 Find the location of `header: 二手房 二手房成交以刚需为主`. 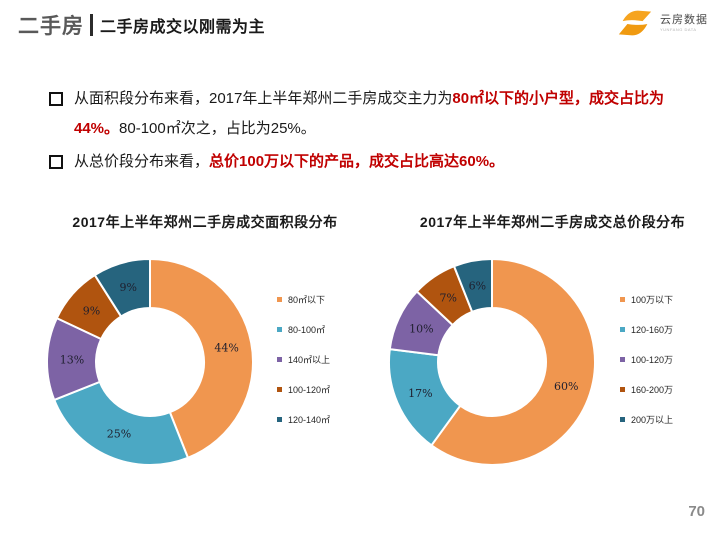

header: 二手房 二手房成交以刚需为主 is located at coordinates (141, 25).